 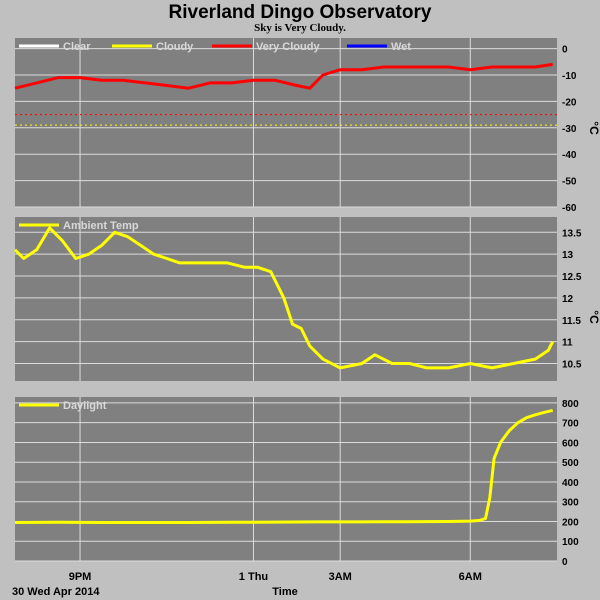 I want to click on y-tick-label: 13.5, so click(x=572, y=233).